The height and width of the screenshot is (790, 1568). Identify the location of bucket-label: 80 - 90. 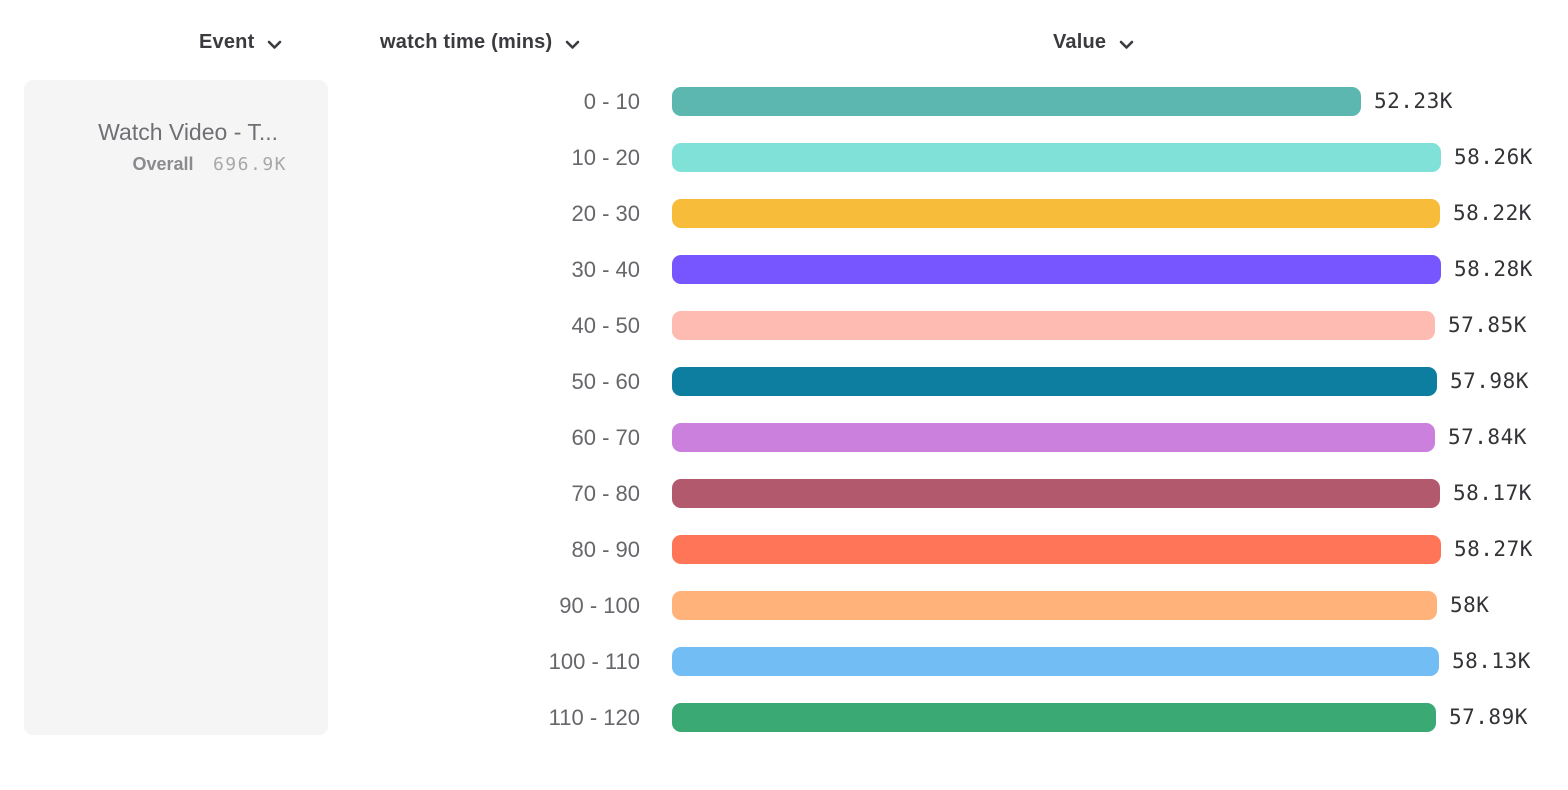
(606, 549).